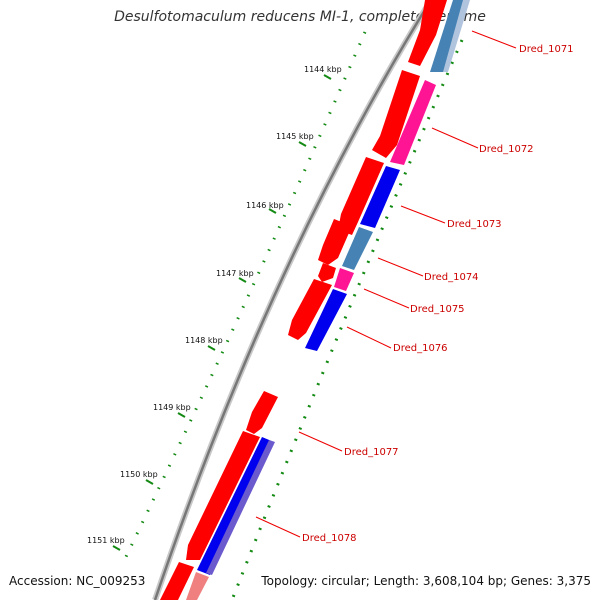 This screenshot has width=600, height=600. What do you see at coordinates (506, 149) in the screenshot?
I see `gene-label: Dred_1072` at bounding box center [506, 149].